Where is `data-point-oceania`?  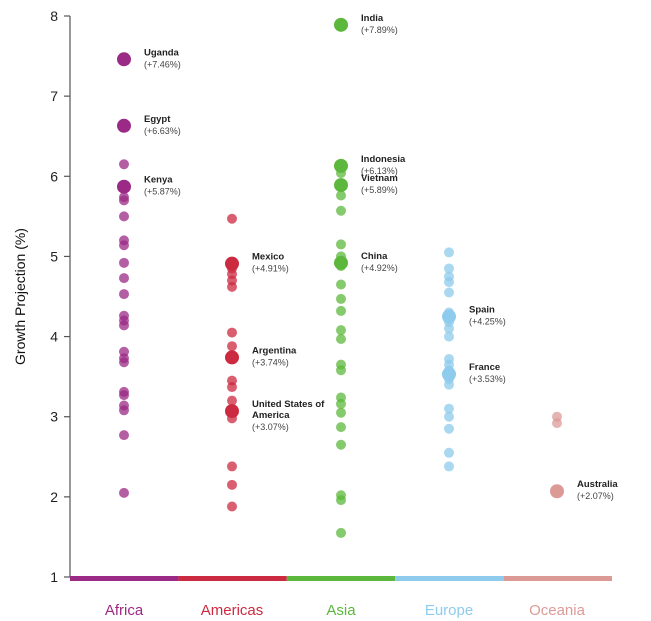 data-point-oceania is located at coordinates (557, 416).